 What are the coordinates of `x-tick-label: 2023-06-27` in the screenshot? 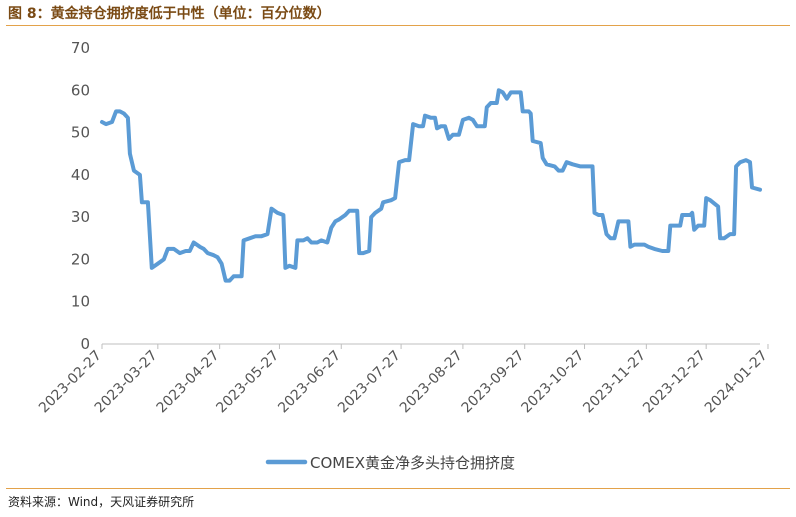 It's located at (309, 382).